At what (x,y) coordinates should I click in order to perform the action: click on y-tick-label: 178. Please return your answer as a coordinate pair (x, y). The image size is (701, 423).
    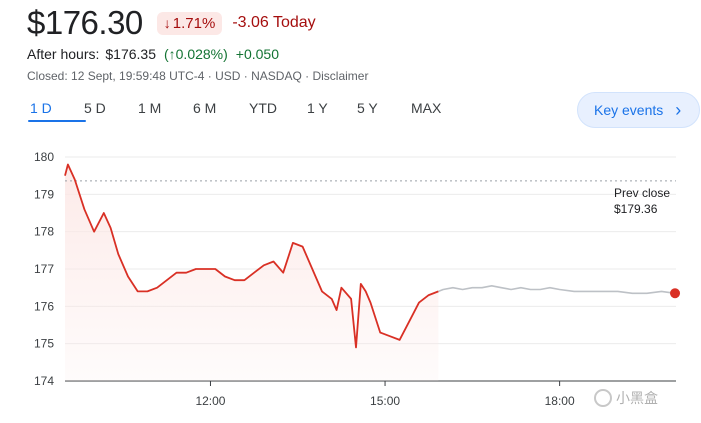
    Looking at the image, I should click on (44, 232).